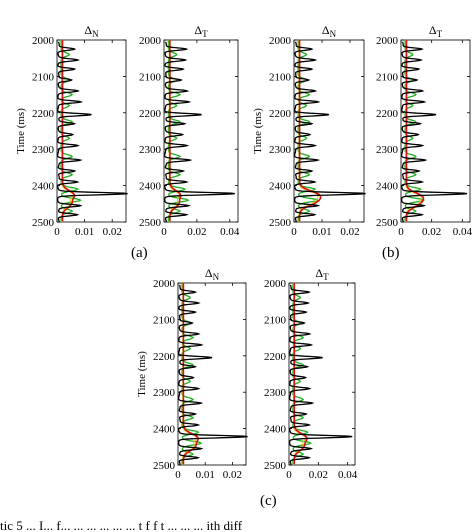 Image resolution: width=474 pixels, height=532 pixels. Describe the element at coordinates (391, 253) in the screenshot. I see `panel-label-b: (b)` at that location.